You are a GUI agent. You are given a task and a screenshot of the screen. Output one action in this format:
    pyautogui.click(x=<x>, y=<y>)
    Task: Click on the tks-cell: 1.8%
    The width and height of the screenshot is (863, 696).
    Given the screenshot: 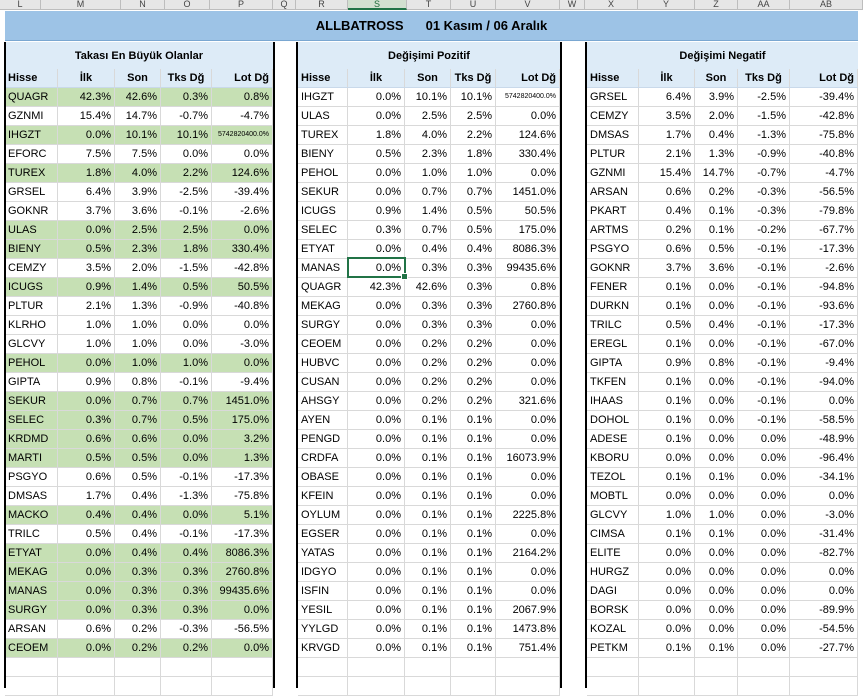 What is the action you would take?
    pyautogui.click(x=186, y=249)
    